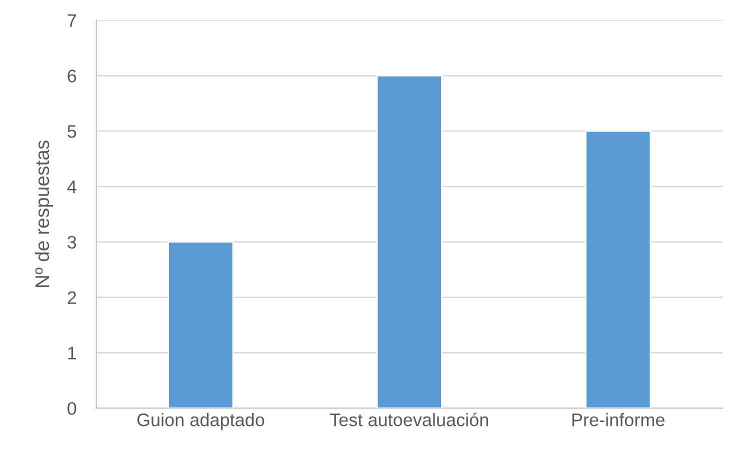 Image resolution: width=741 pixels, height=451 pixels. I want to click on y-tick-label: 3, so click(72, 242).